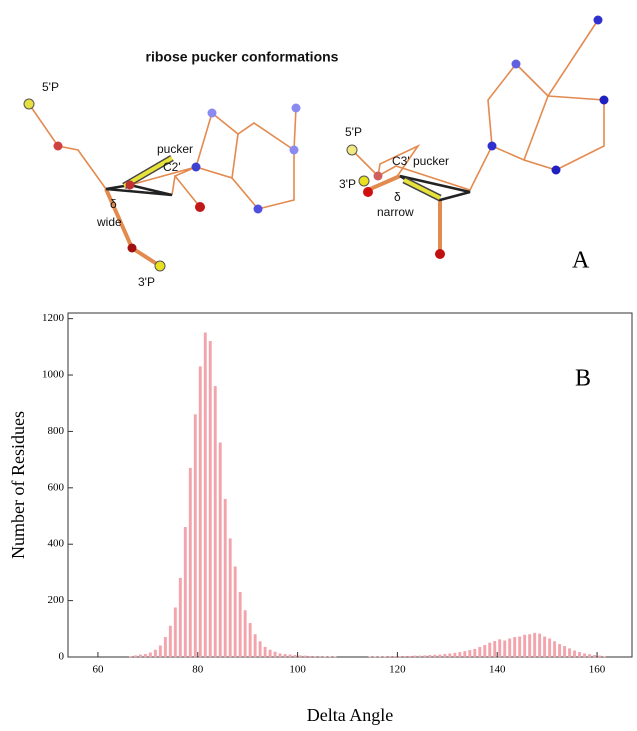 This screenshot has height=731, width=637. What do you see at coordinates (198, 670) in the screenshot?
I see `x-tick-label: 80` at bounding box center [198, 670].